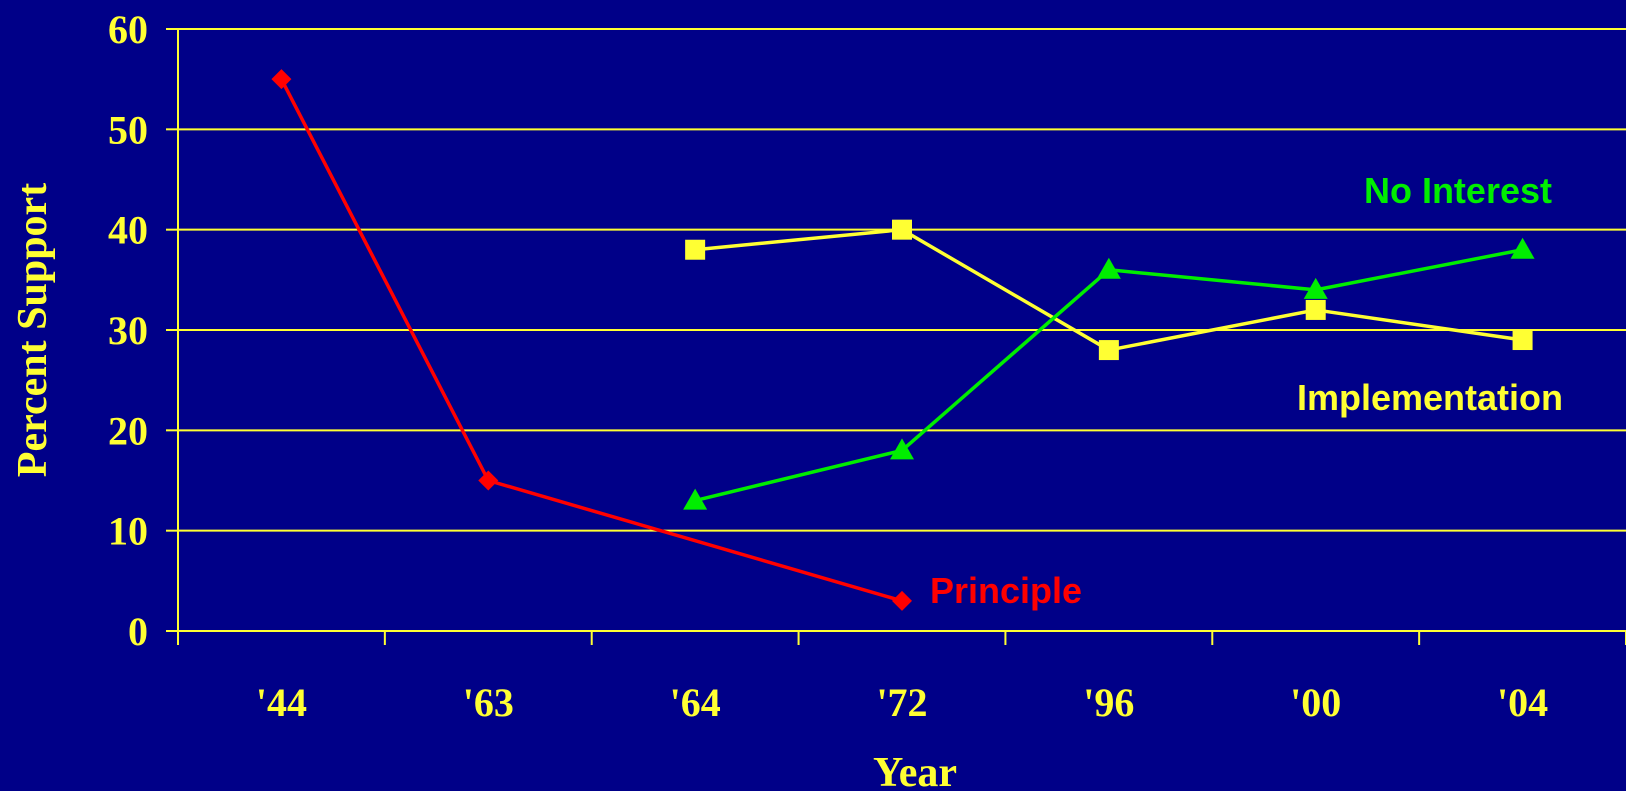 This screenshot has width=1626, height=791. Describe the element at coordinates (128, 531) in the screenshot. I see `y-tick-label-10: 10` at that location.